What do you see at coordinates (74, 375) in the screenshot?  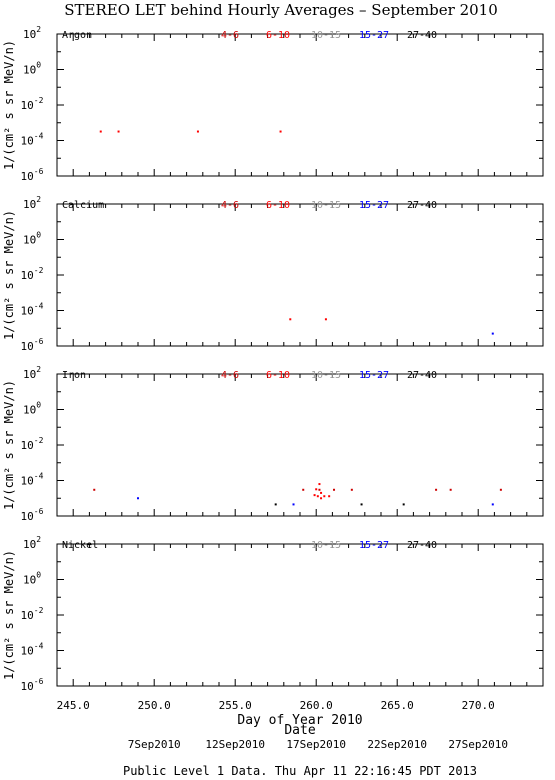 I see `element-label: Iron` at bounding box center [74, 375].